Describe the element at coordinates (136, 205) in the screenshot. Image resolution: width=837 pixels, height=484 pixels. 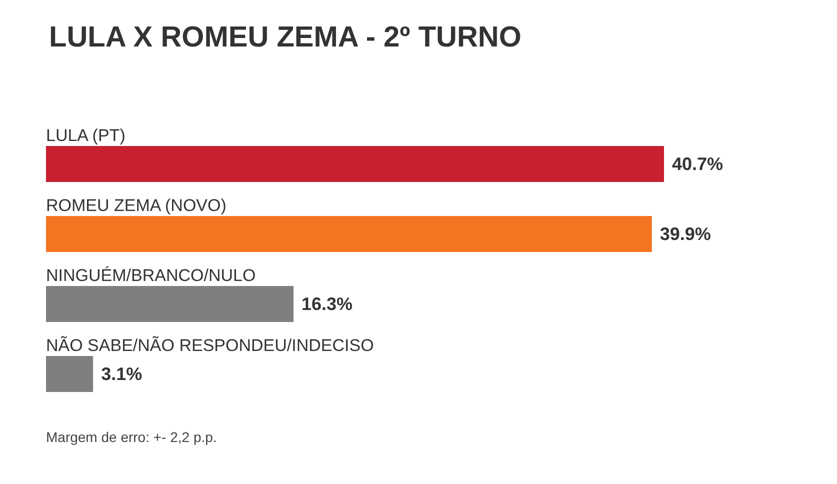
I see `y-tick-label: ROMEU ZEMA (NOVO)` at that location.